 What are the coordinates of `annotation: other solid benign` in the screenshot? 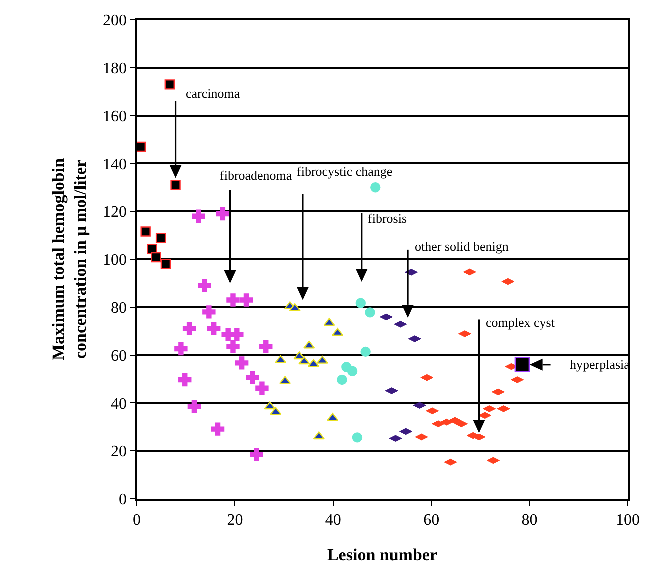 It's located at (462, 246).